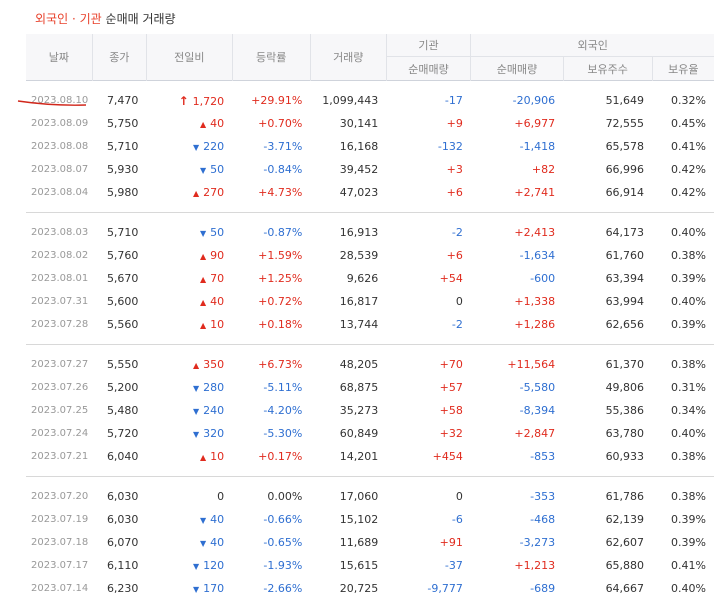 This screenshot has width=714, height=600. What do you see at coordinates (607, 324) in the screenshot?
I see `cell-foreign-hold: 62,656` at bounding box center [607, 324].